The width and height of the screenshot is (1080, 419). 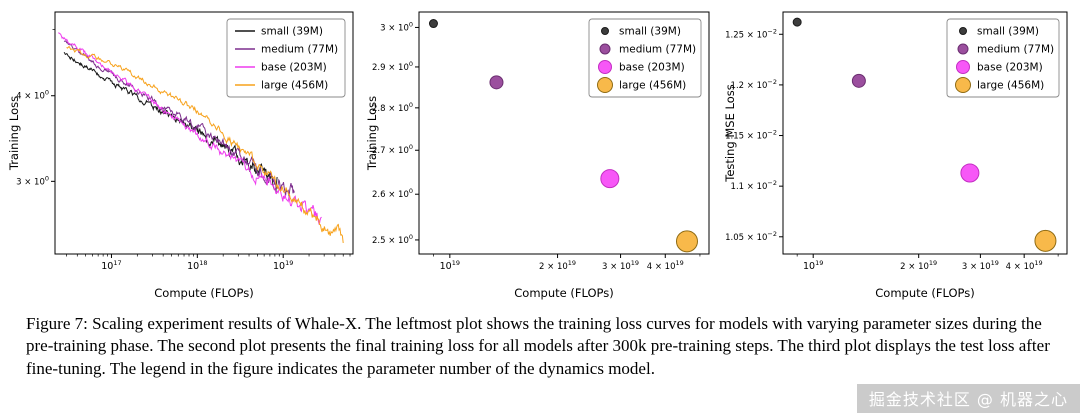 I want to click on svg-text: 1017, so click(x=111, y=265).